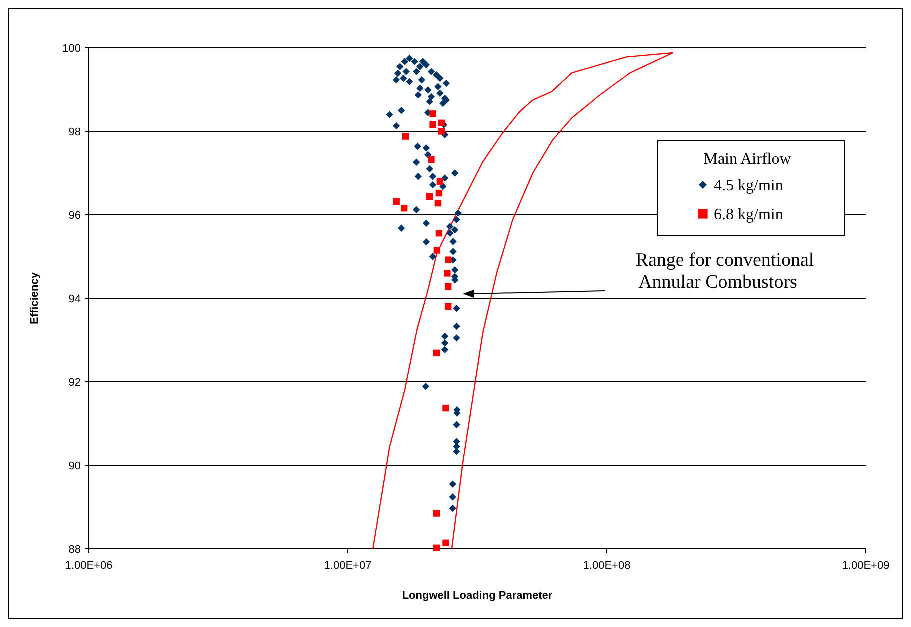  What do you see at coordinates (749, 186) in the screenshot?
I see `legend-label: 4.5 kg/min` at bounding box center [749, 186].